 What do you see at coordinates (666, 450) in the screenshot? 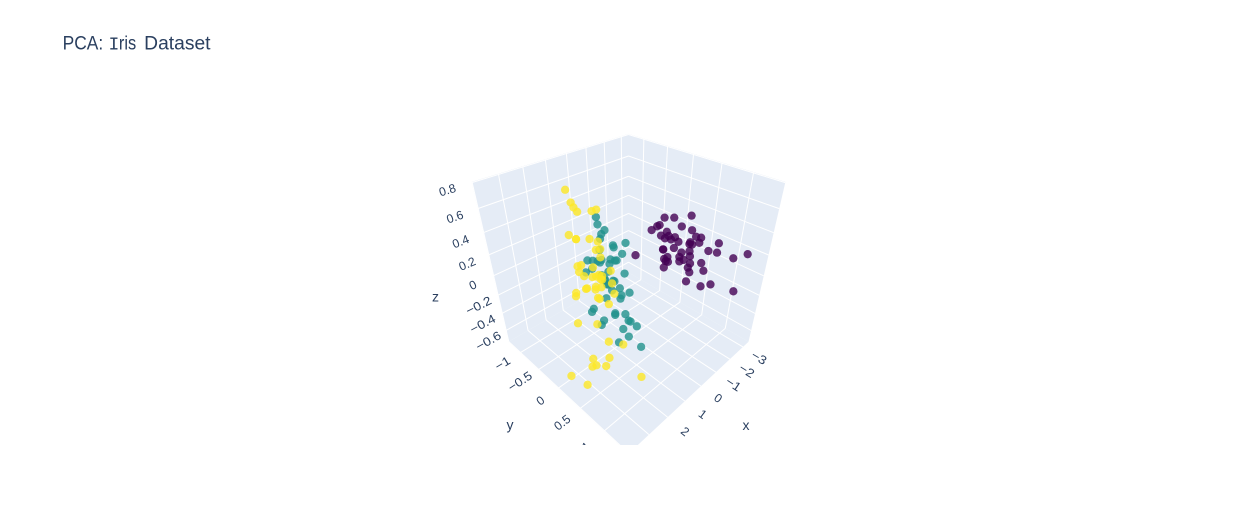
I see `svg-text: 3` at bounding box center [666, 450].